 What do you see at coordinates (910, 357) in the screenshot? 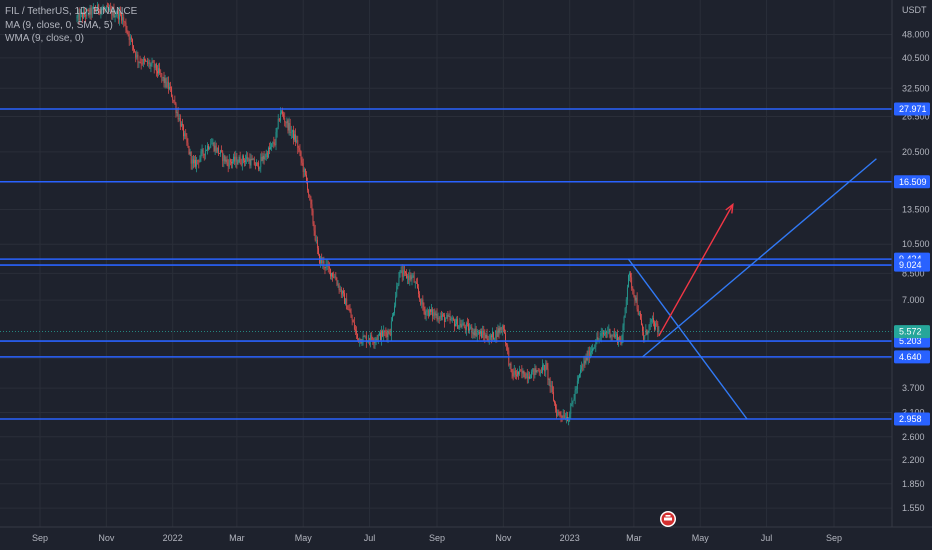
I see `level-price-label: 4.640` at bounding box center [910, 357].